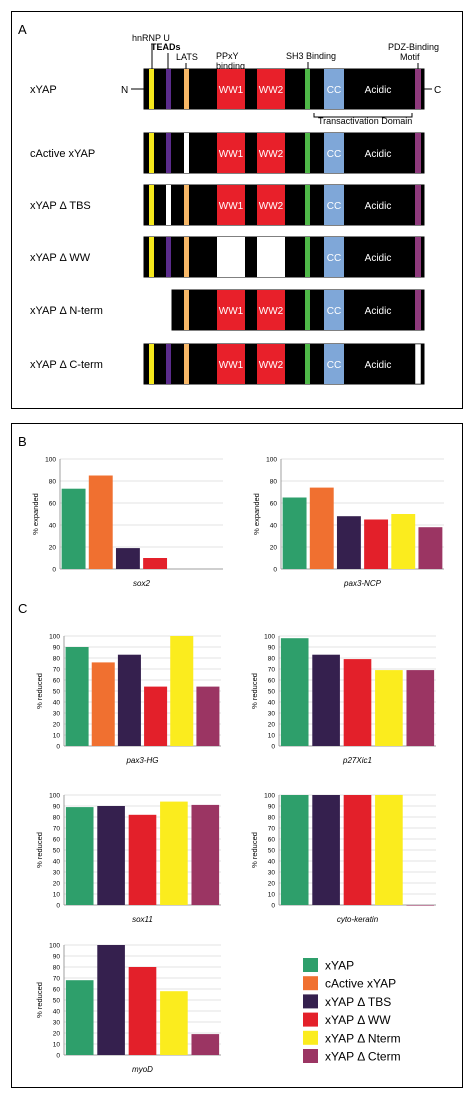 Image resolution: width=474 pixels, height=1096 pixels. Describe the element at coordinates (60, 258) in the screenshot. I see `construct-label: xYAP Δ WW` at that location.